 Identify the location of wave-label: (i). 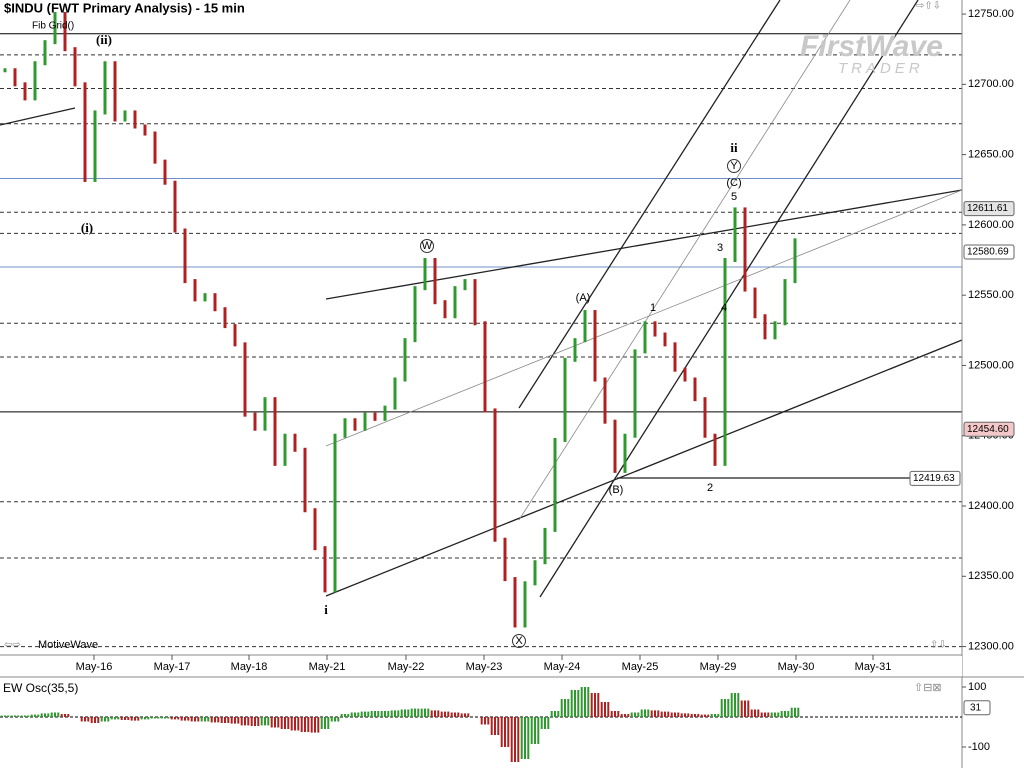
(87, 227).